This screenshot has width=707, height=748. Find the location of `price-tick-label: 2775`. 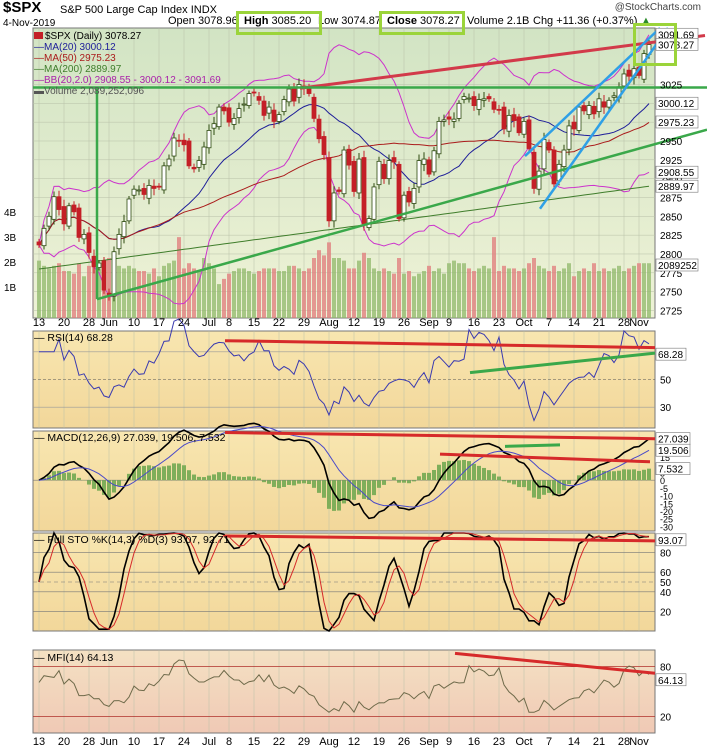

price-tick-label: 2775 is located at coordinates (671, 274).